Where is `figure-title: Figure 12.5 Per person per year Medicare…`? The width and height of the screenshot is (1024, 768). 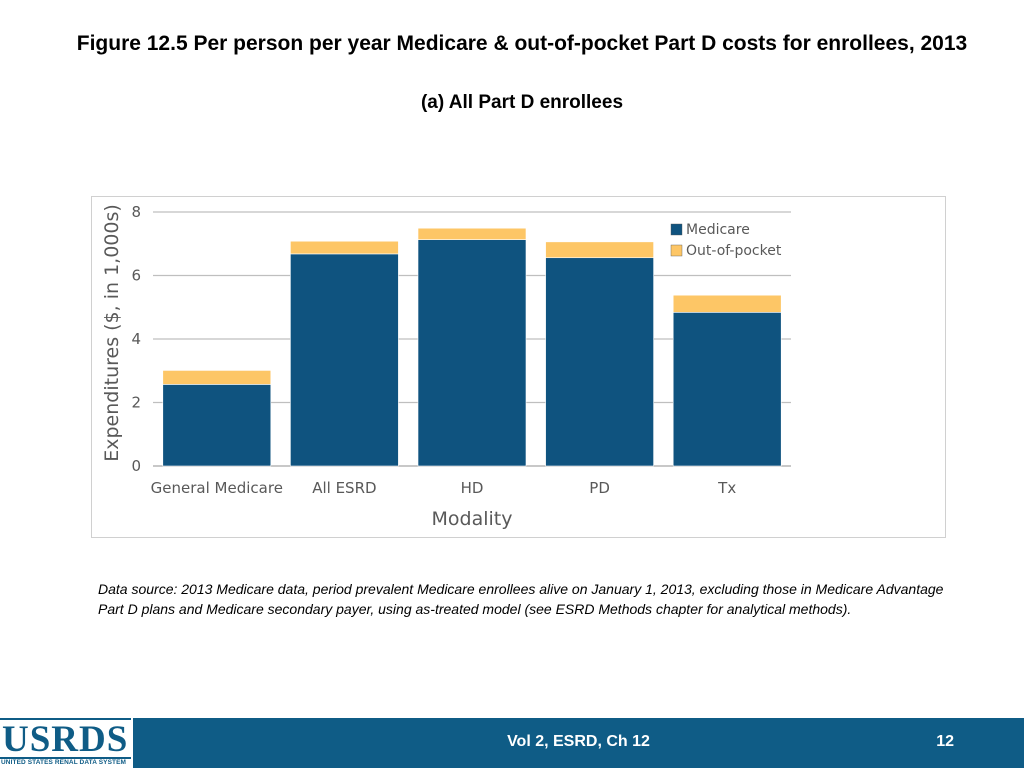
figure-title: Figure 12.5 Per person per year Medicare… is located at coordinates (522, 43).